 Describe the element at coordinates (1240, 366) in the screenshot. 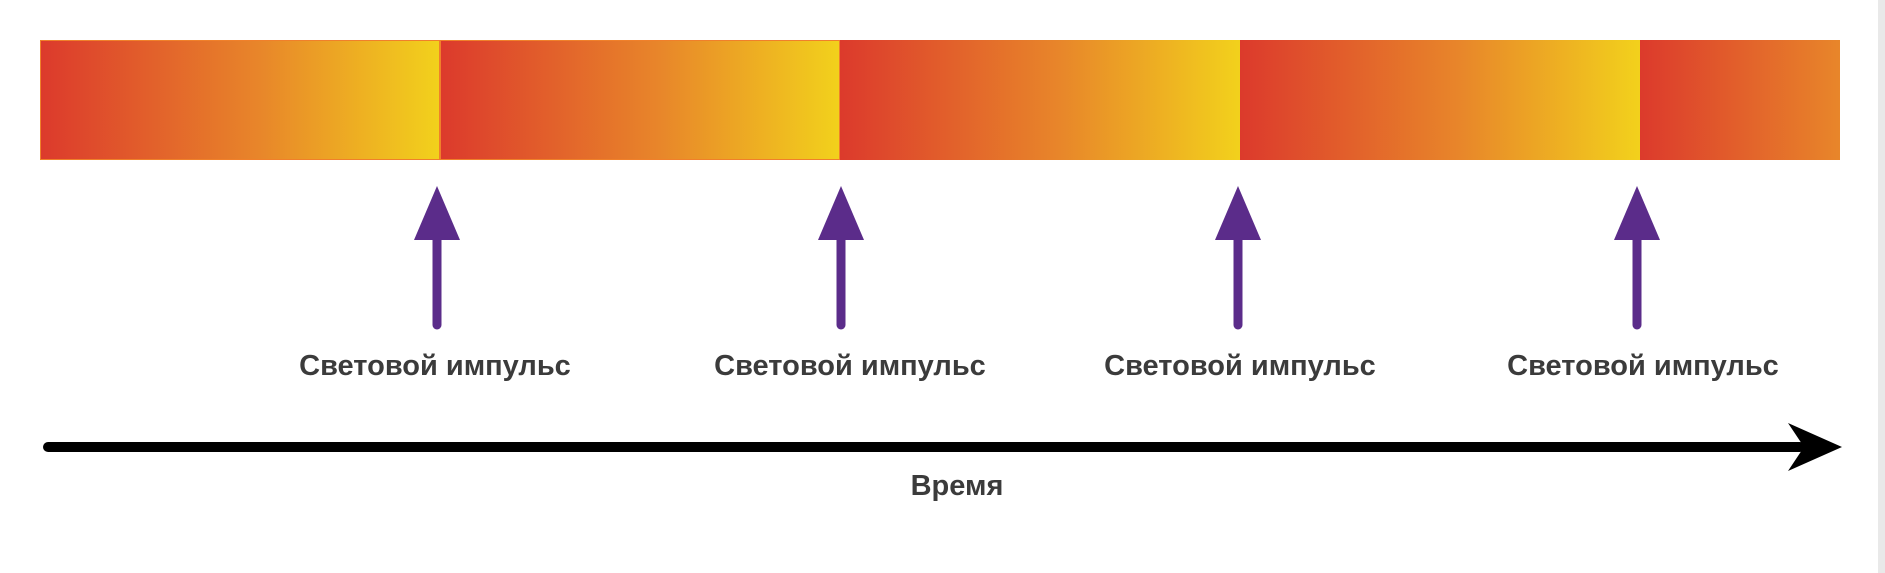

I see `pulse-label-3: Световой импульс` at that location.